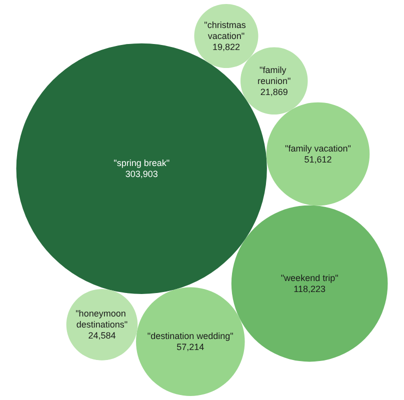 This screenshot has width=404, height=400. I want to click on data-label: 303,903, so click(141, 174).